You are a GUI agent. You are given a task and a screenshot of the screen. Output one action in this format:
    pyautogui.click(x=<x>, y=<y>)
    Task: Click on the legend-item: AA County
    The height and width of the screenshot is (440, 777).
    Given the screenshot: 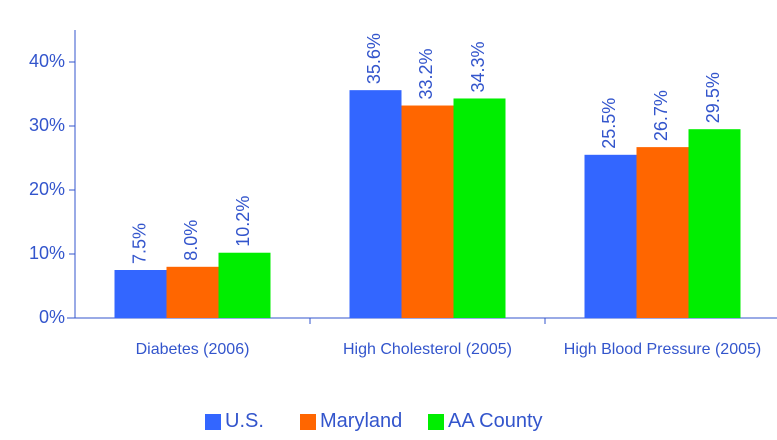 What is the action you would take?
    pyautogui.click(x=485, y=421)
    